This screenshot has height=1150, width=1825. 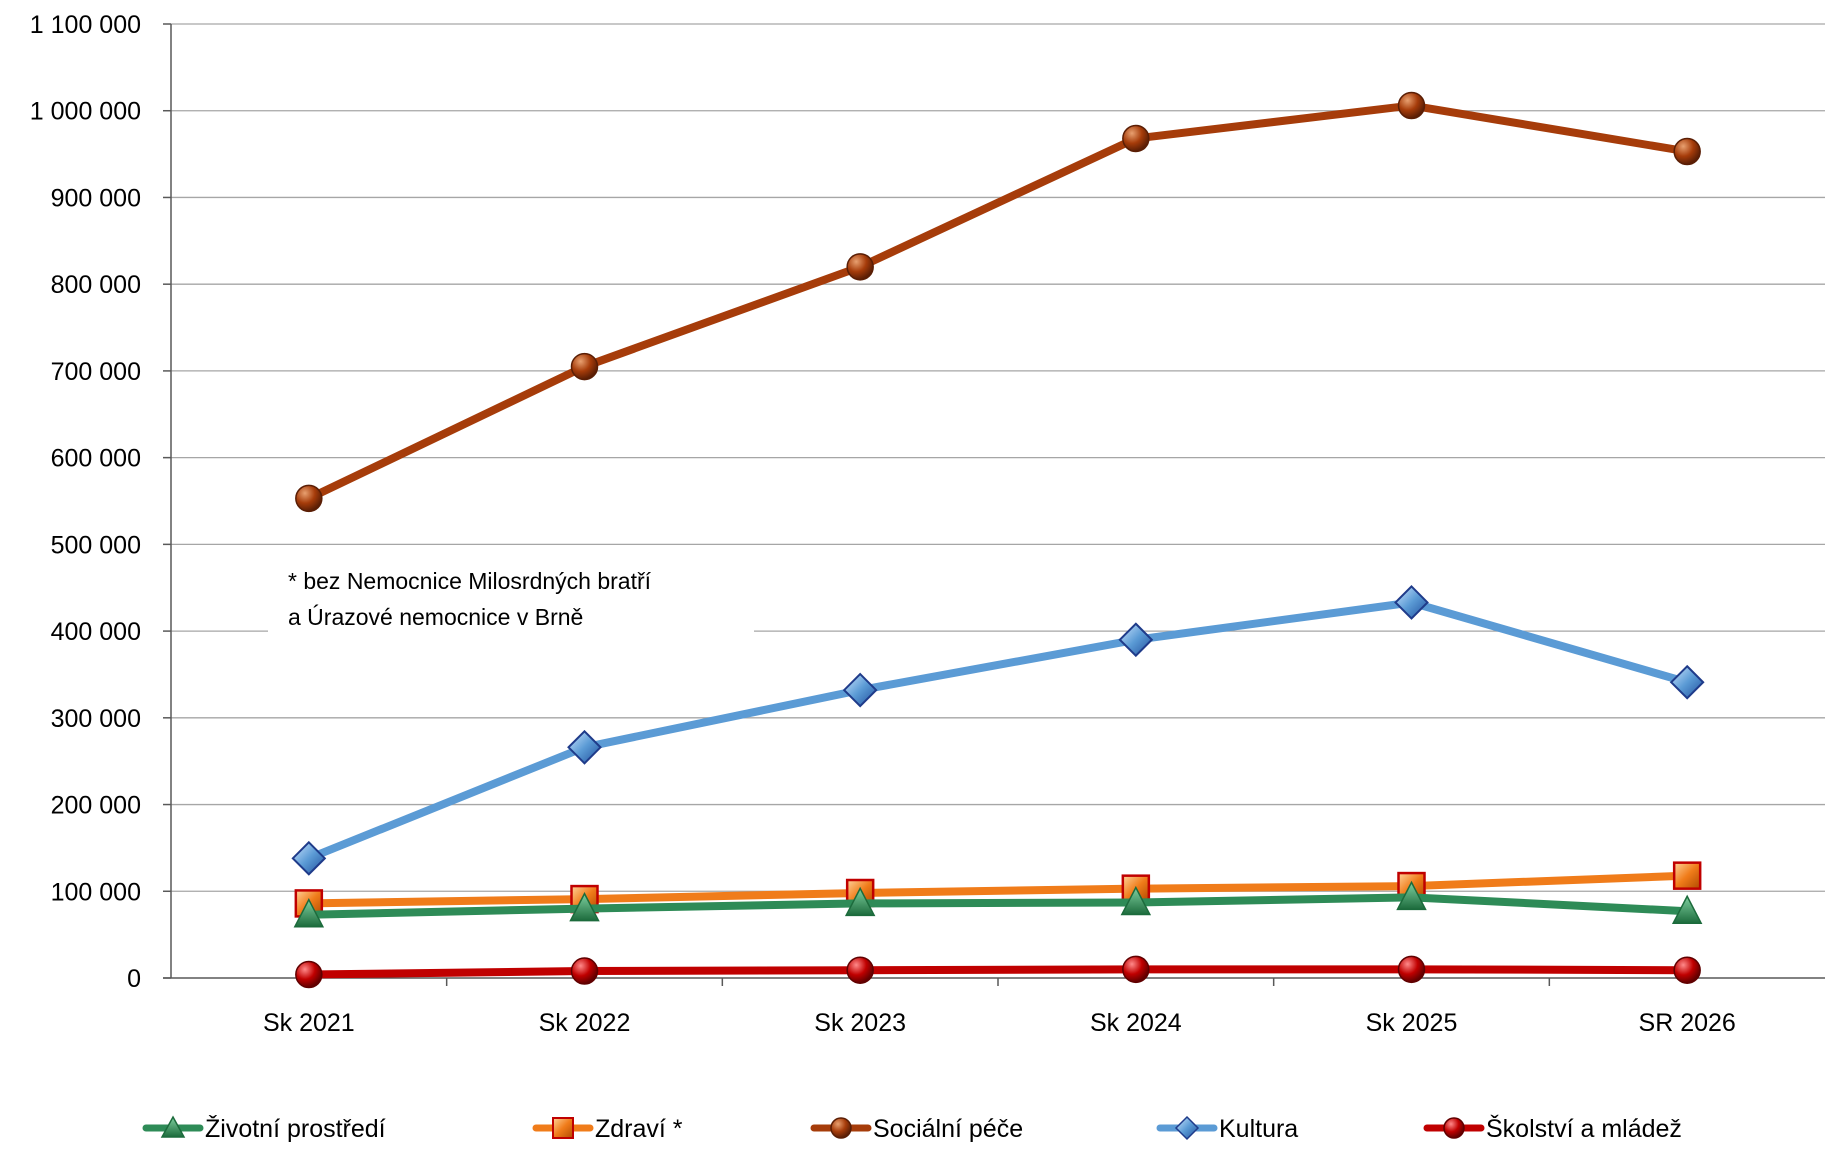 What do you see at coordinates (563, 1128) in the screenshot?
I see `legend-marker-square-icon` at bounding box center [563, 1128].